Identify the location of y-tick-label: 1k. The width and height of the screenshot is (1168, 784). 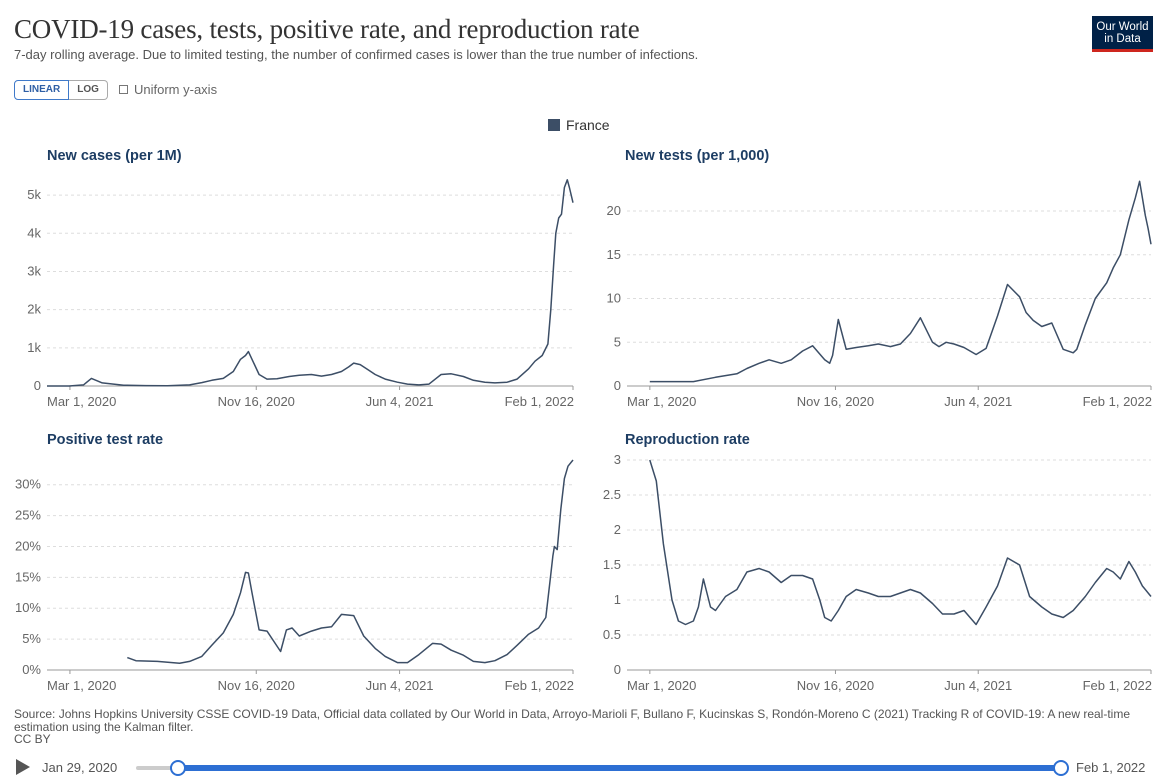
(34, 347).